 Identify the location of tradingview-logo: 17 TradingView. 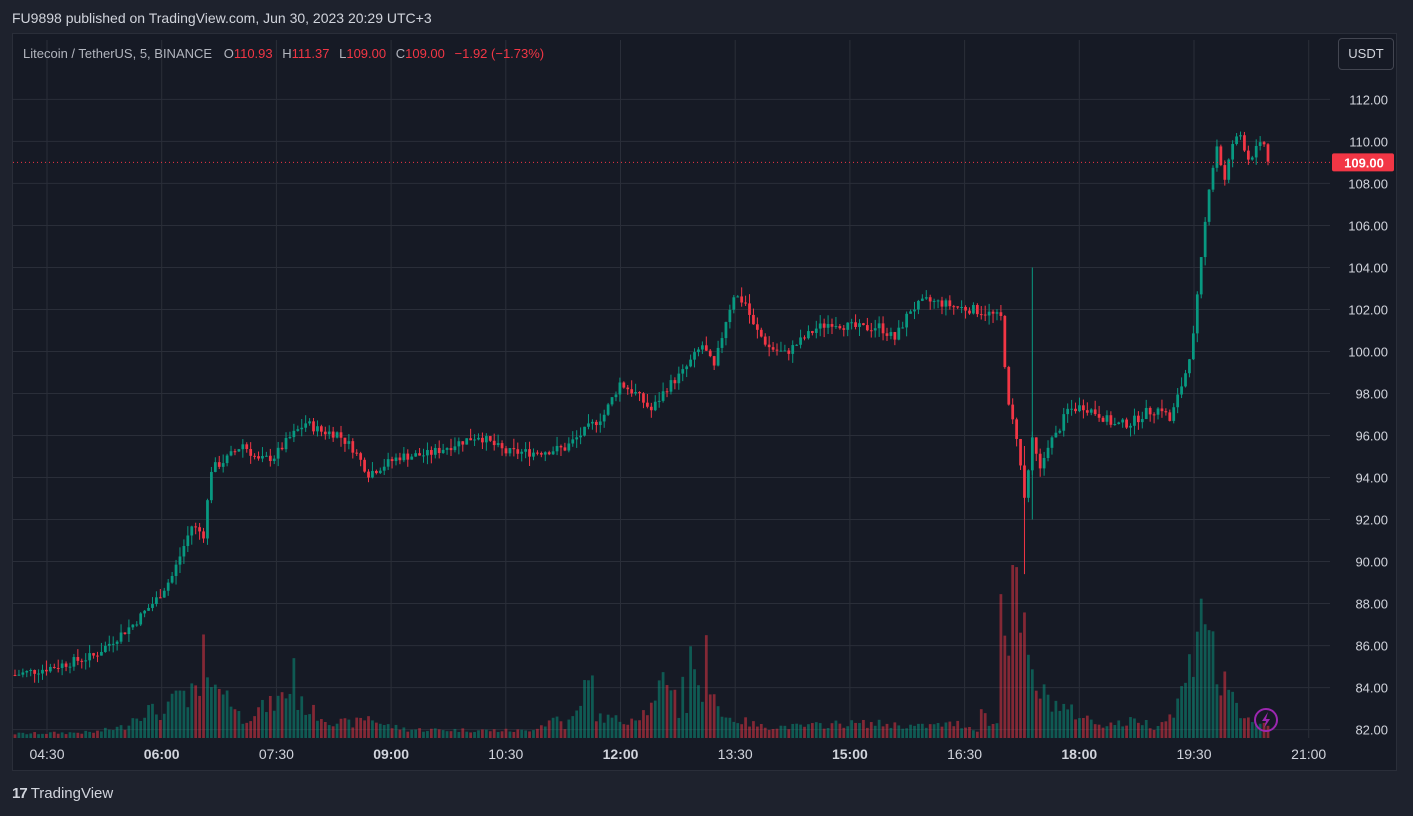
(62, 793).